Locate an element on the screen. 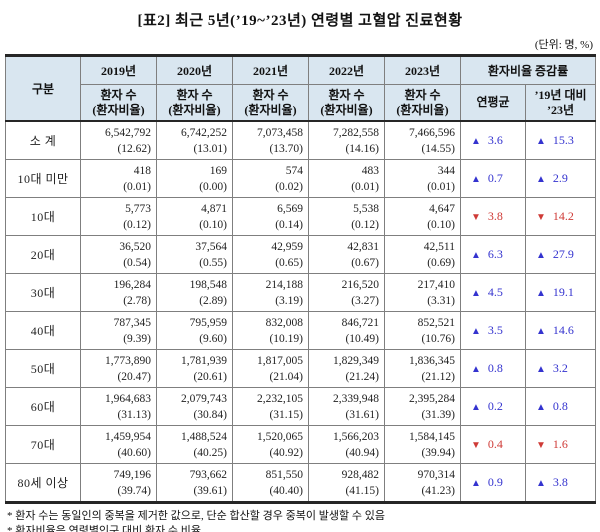  patient-ratio: (12.62) is located at coordinates (134, 148).